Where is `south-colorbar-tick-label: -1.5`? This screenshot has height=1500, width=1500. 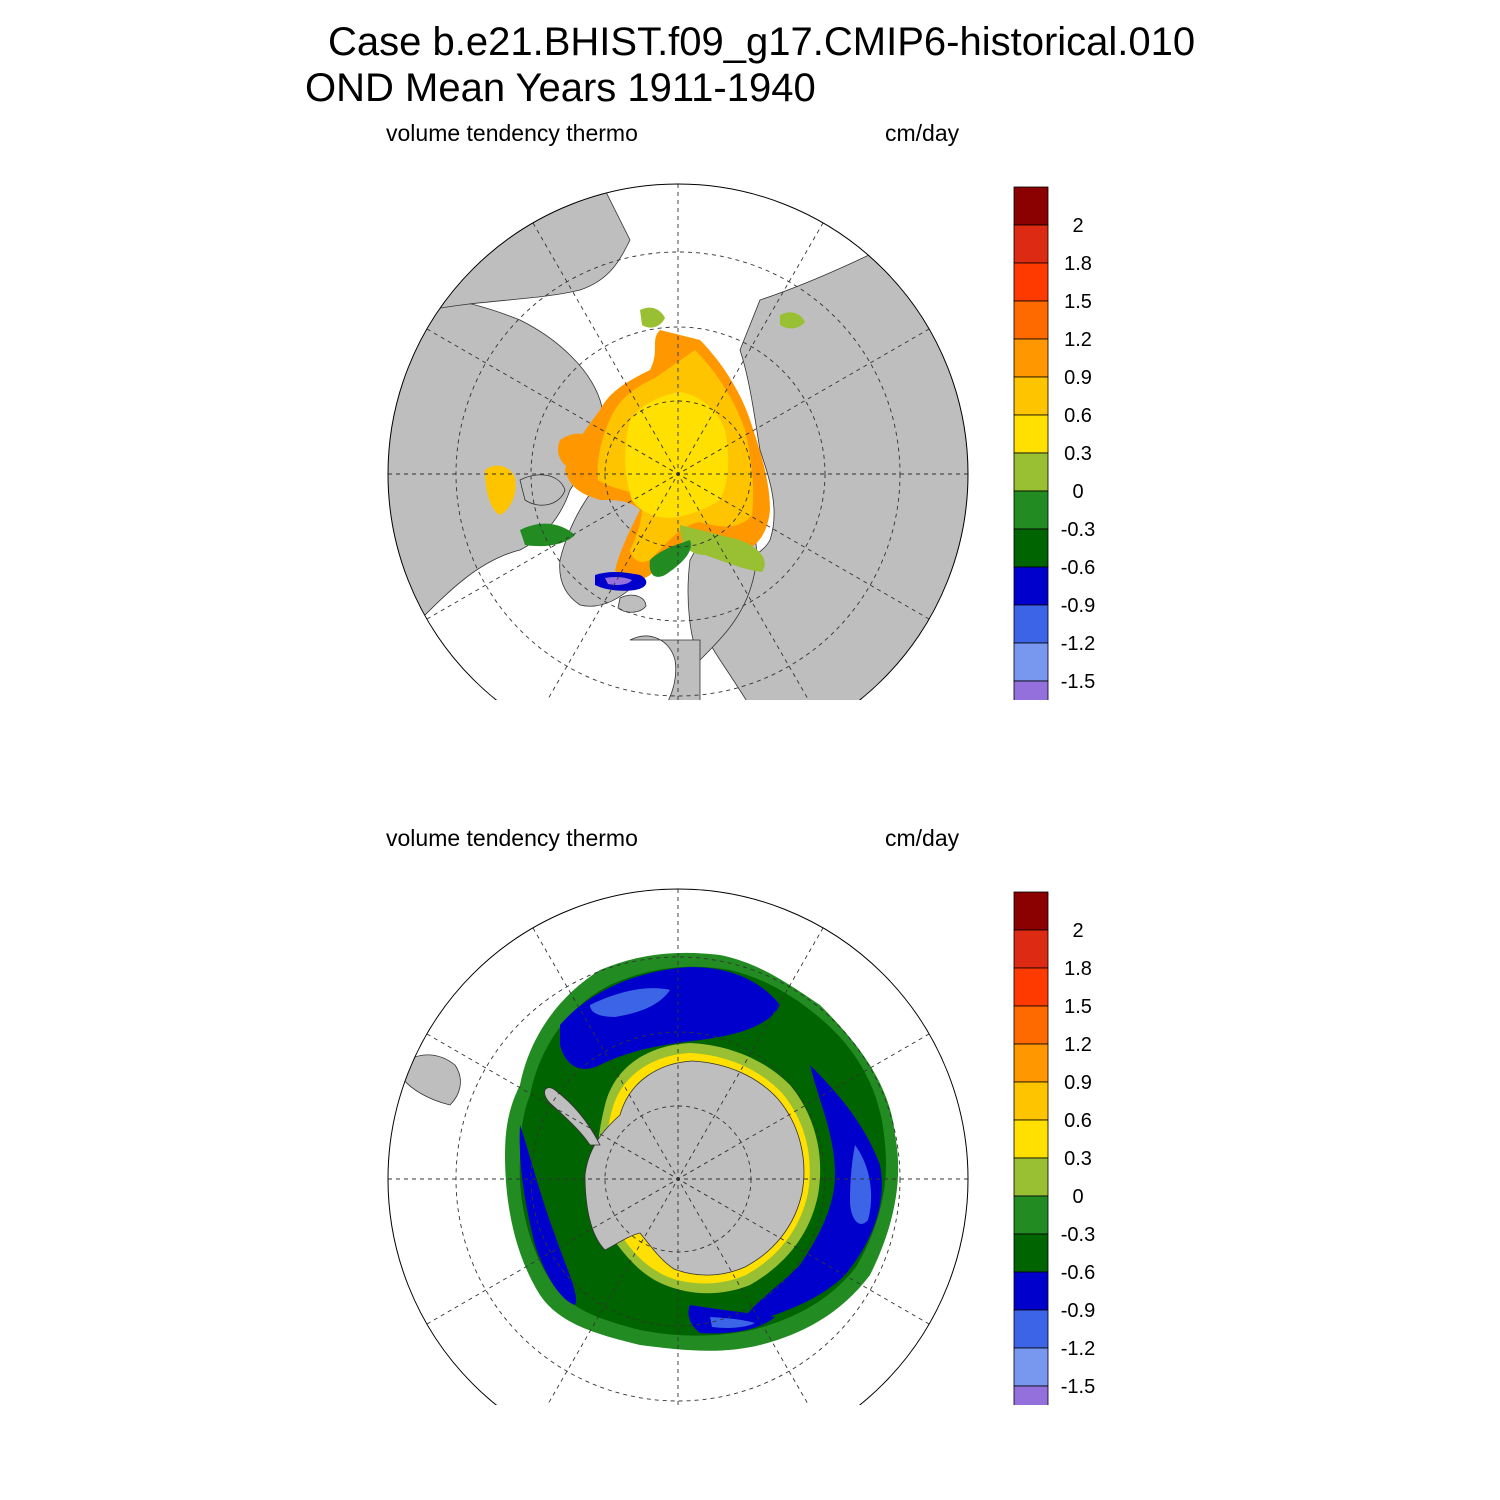
south-colorbar-tick-label: -1.5 is located at coordinates (1078, 1387).